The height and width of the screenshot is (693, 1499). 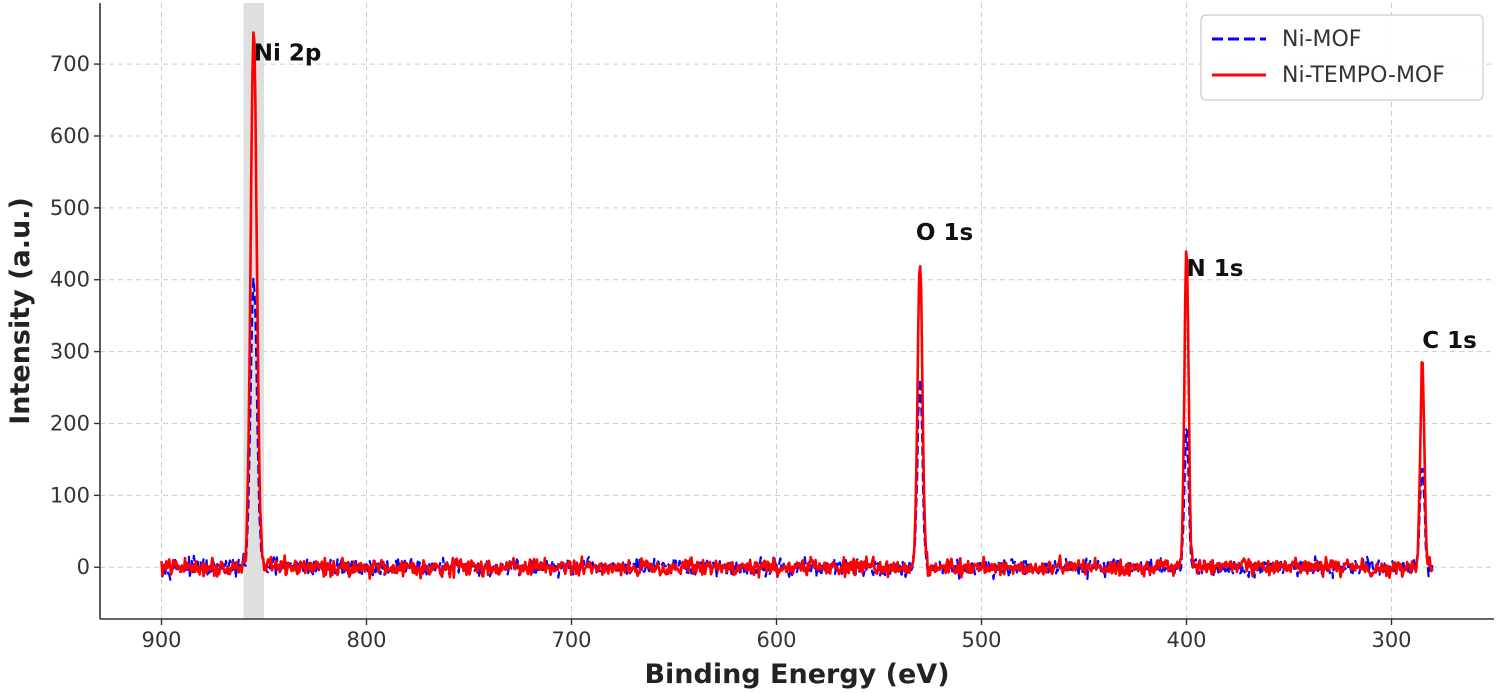 What do you see at coordinates (70, 495) in the screenshot?
I see `y-tick-label: 100` at bounding box center [70, 495].